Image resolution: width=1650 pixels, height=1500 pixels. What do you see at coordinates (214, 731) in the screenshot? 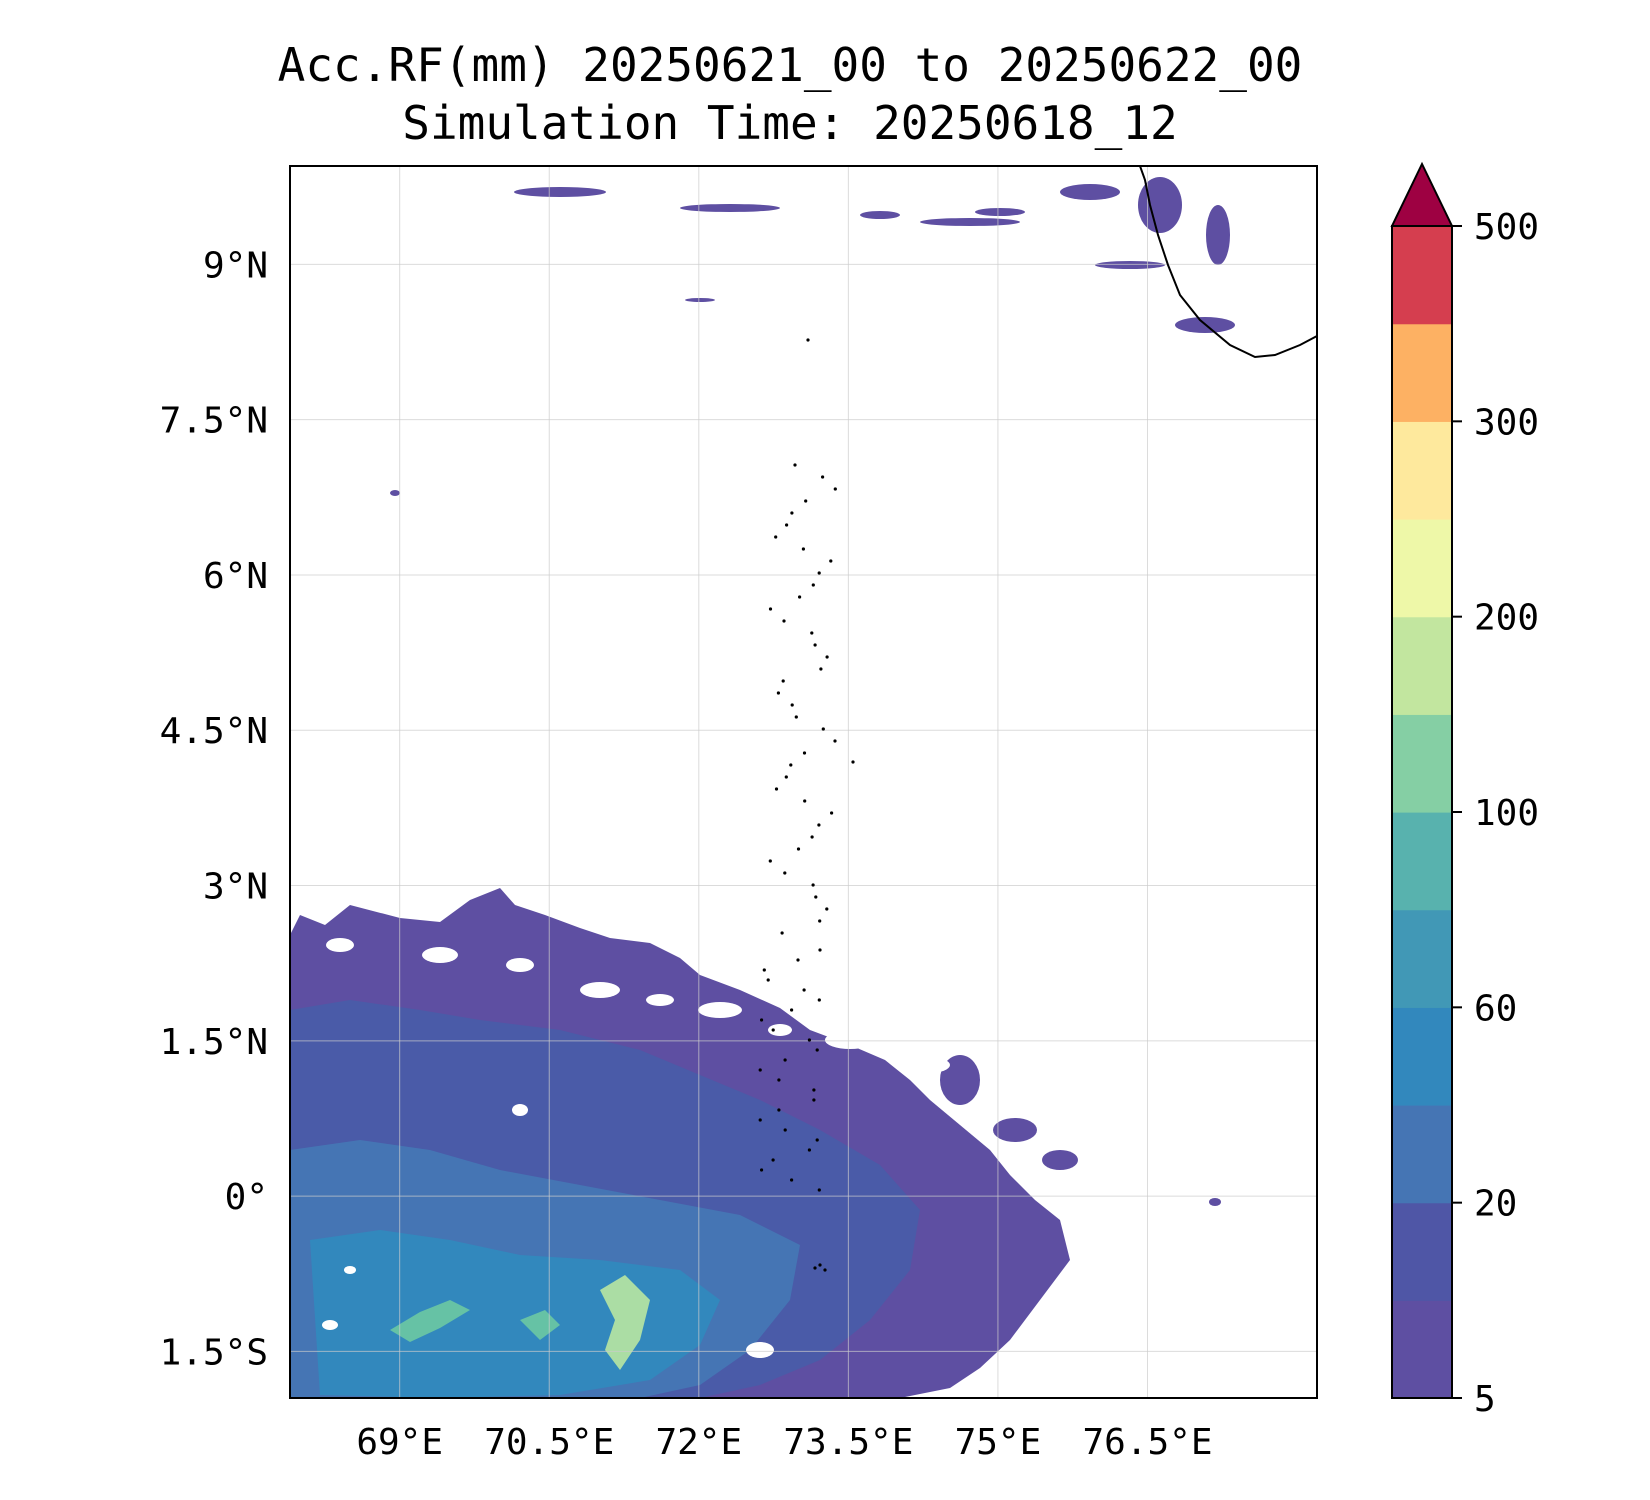
I see `y-tick-label: 4.5°N` at bounding box center [214, 731].